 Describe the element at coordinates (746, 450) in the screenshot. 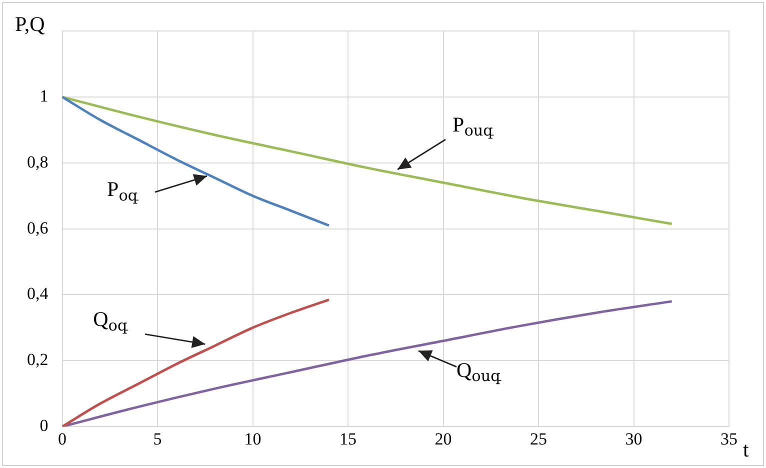

I see `x-axis-title: t` at that location.